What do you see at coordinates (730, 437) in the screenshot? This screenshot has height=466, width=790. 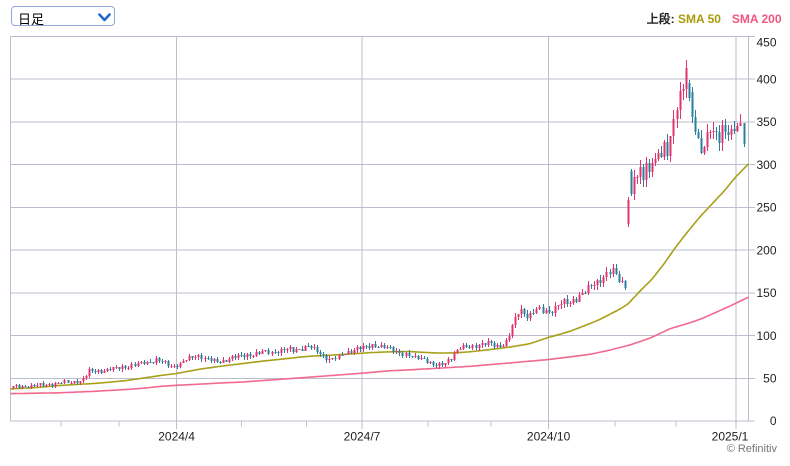 I see `svg-text: 2025/1` at bounding box center [730, 437].